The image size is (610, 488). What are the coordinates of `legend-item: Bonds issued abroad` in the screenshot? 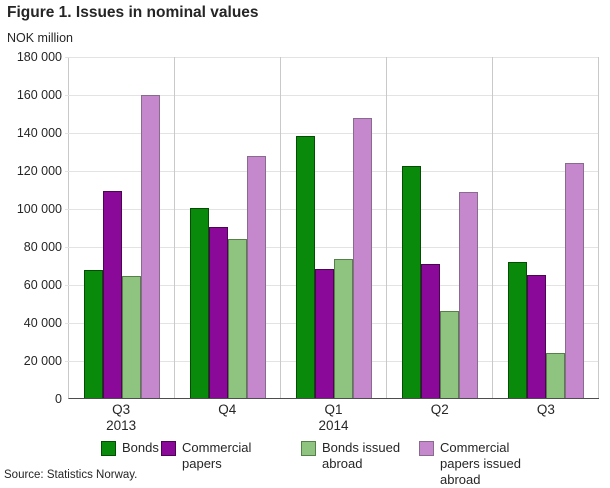 It's located at (360, 464).